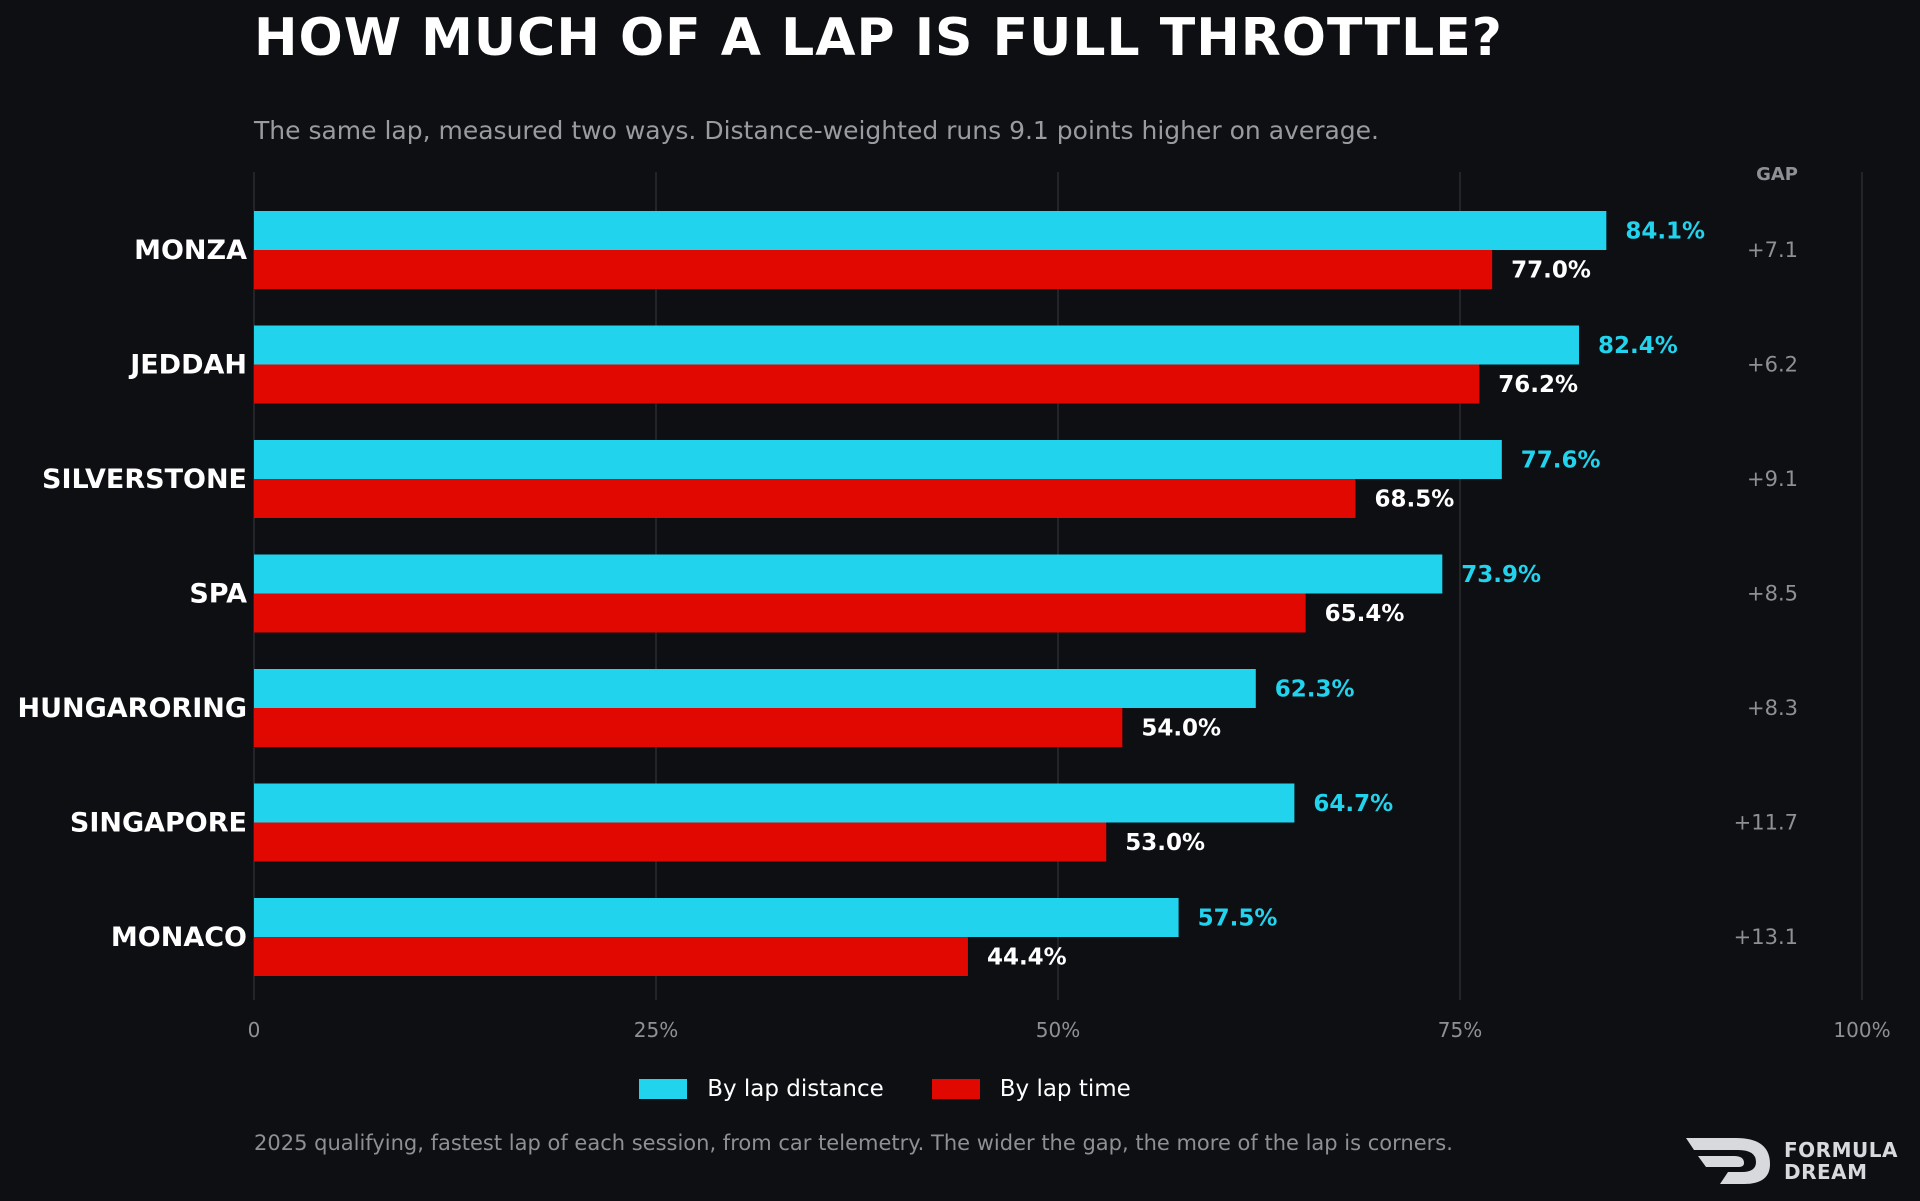 This screenshot has height=1201, width=1920. Describe the element at coordinates (187, 365) in the screenshot. I see `category-label: JEDDAH` at that location.